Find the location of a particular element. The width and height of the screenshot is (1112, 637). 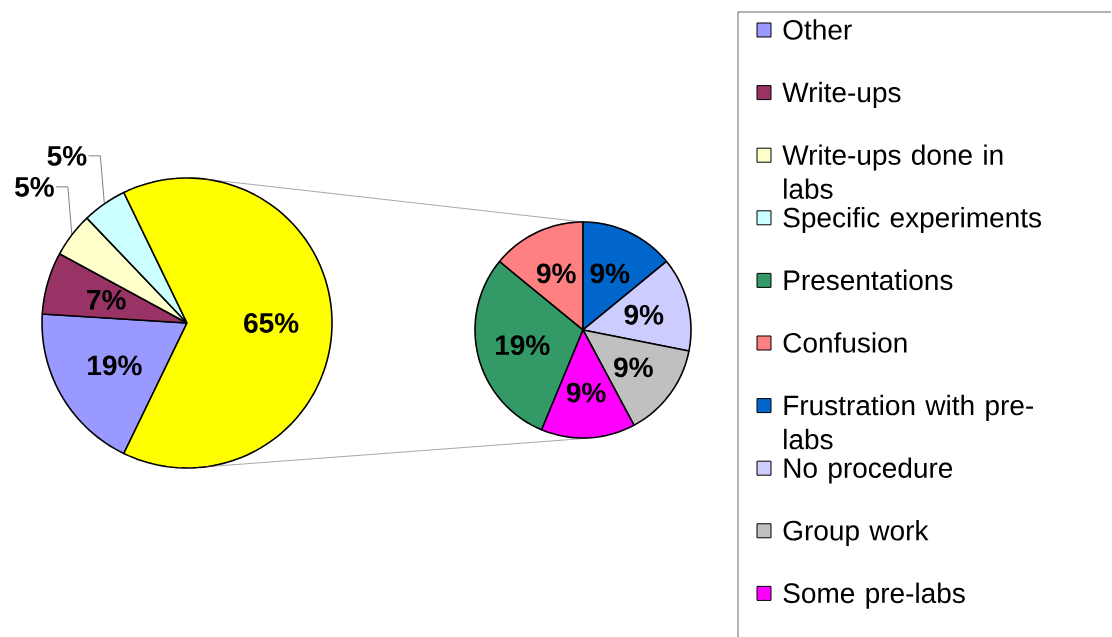

legend-label: Group work is located at coordinates (856, 533).